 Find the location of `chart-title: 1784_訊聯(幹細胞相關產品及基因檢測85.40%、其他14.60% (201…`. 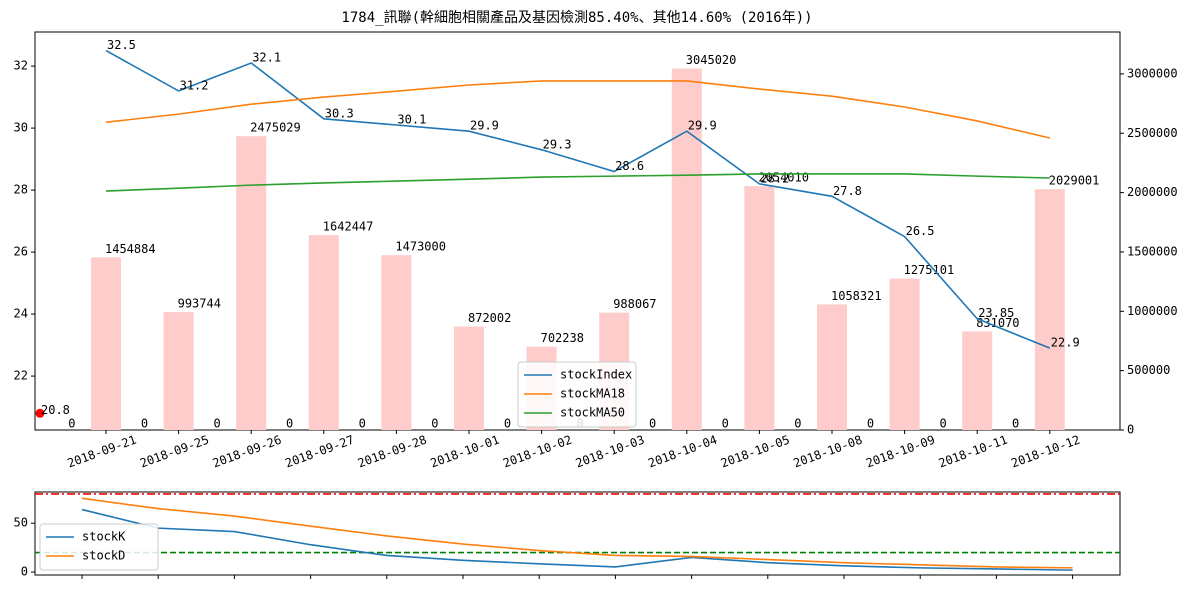

chart-title: 1784_訊聯(幹細胞相關產品及基因檢測85.40%、其他14.60% (201… is located at coordinates (576, 17).